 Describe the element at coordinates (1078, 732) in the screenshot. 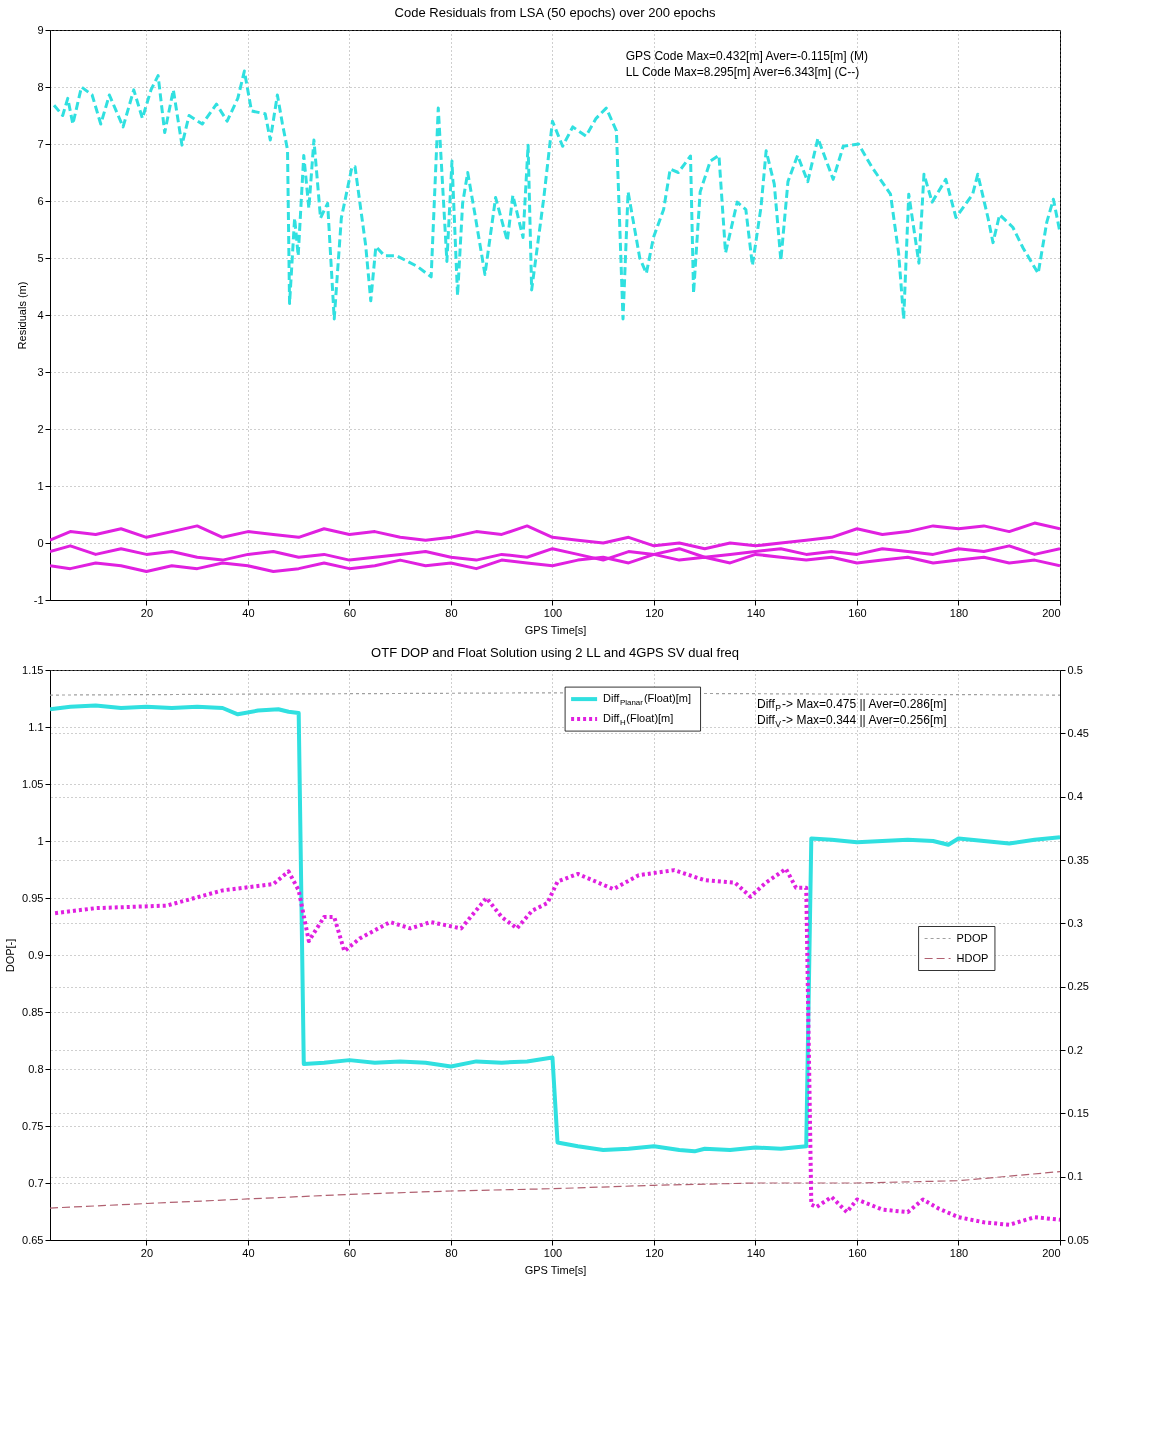

I see `y2-tick-label: 0.45` at that location.